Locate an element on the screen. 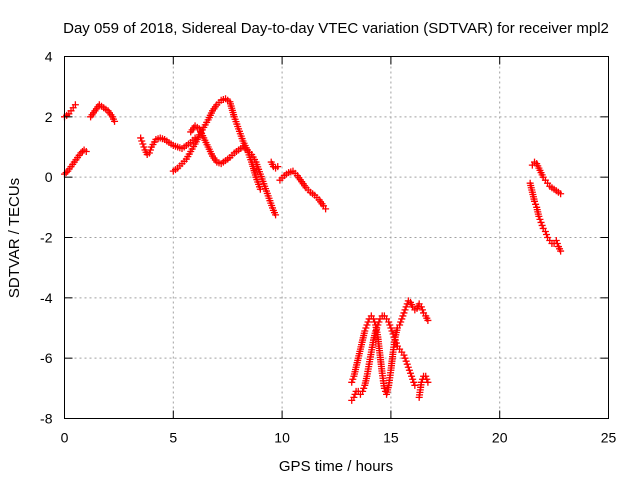 This screenshot has width=640, height=480. y-tick-label: -2 is located at coordinates (46, 238).